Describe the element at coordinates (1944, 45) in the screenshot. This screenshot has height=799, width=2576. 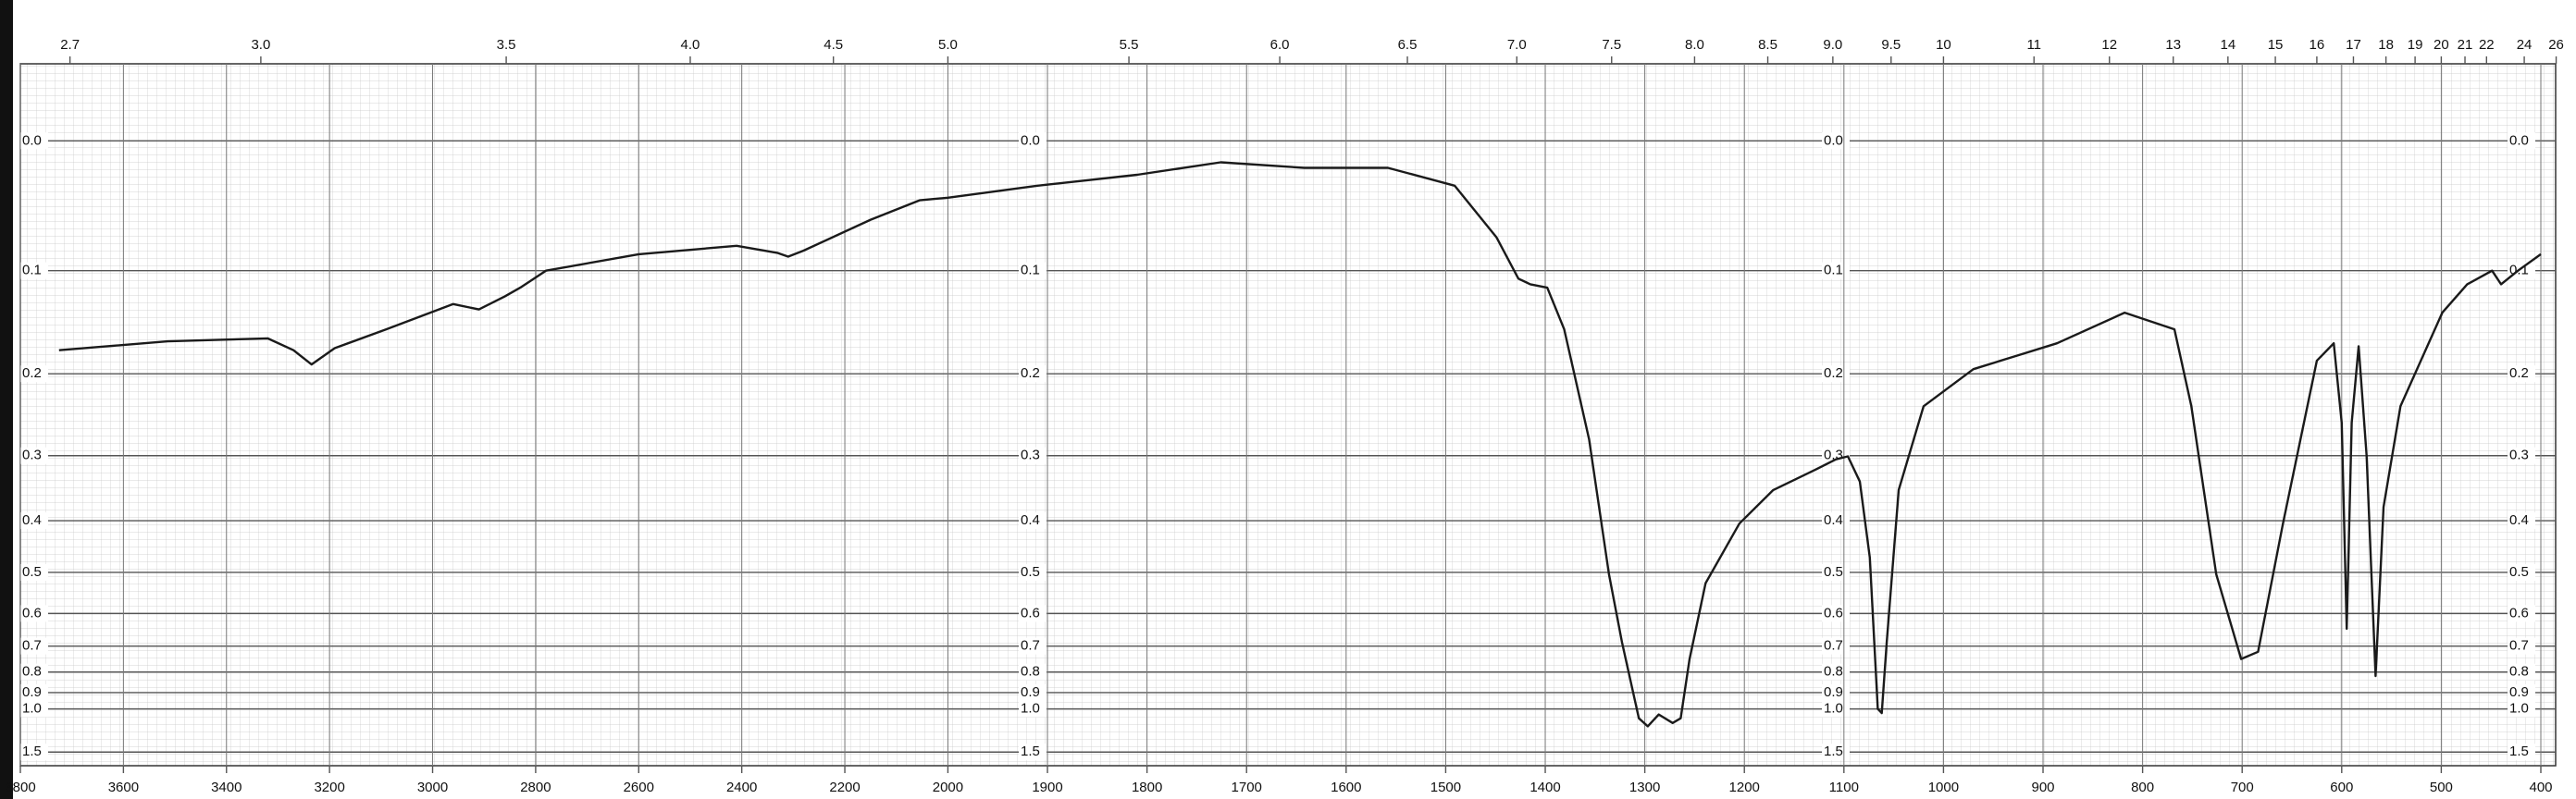
I see `x2-tick-label: 10` at that location.